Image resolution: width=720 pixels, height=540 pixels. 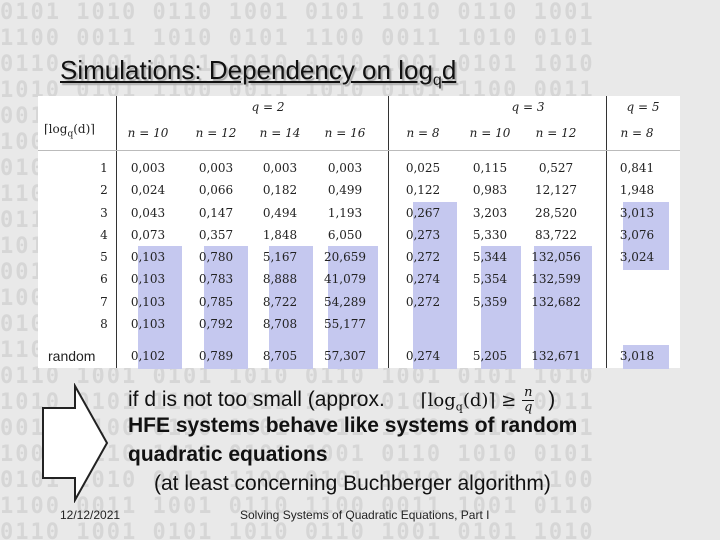 I want to click on table-cell: 1,948, so click(x=637, y=190).